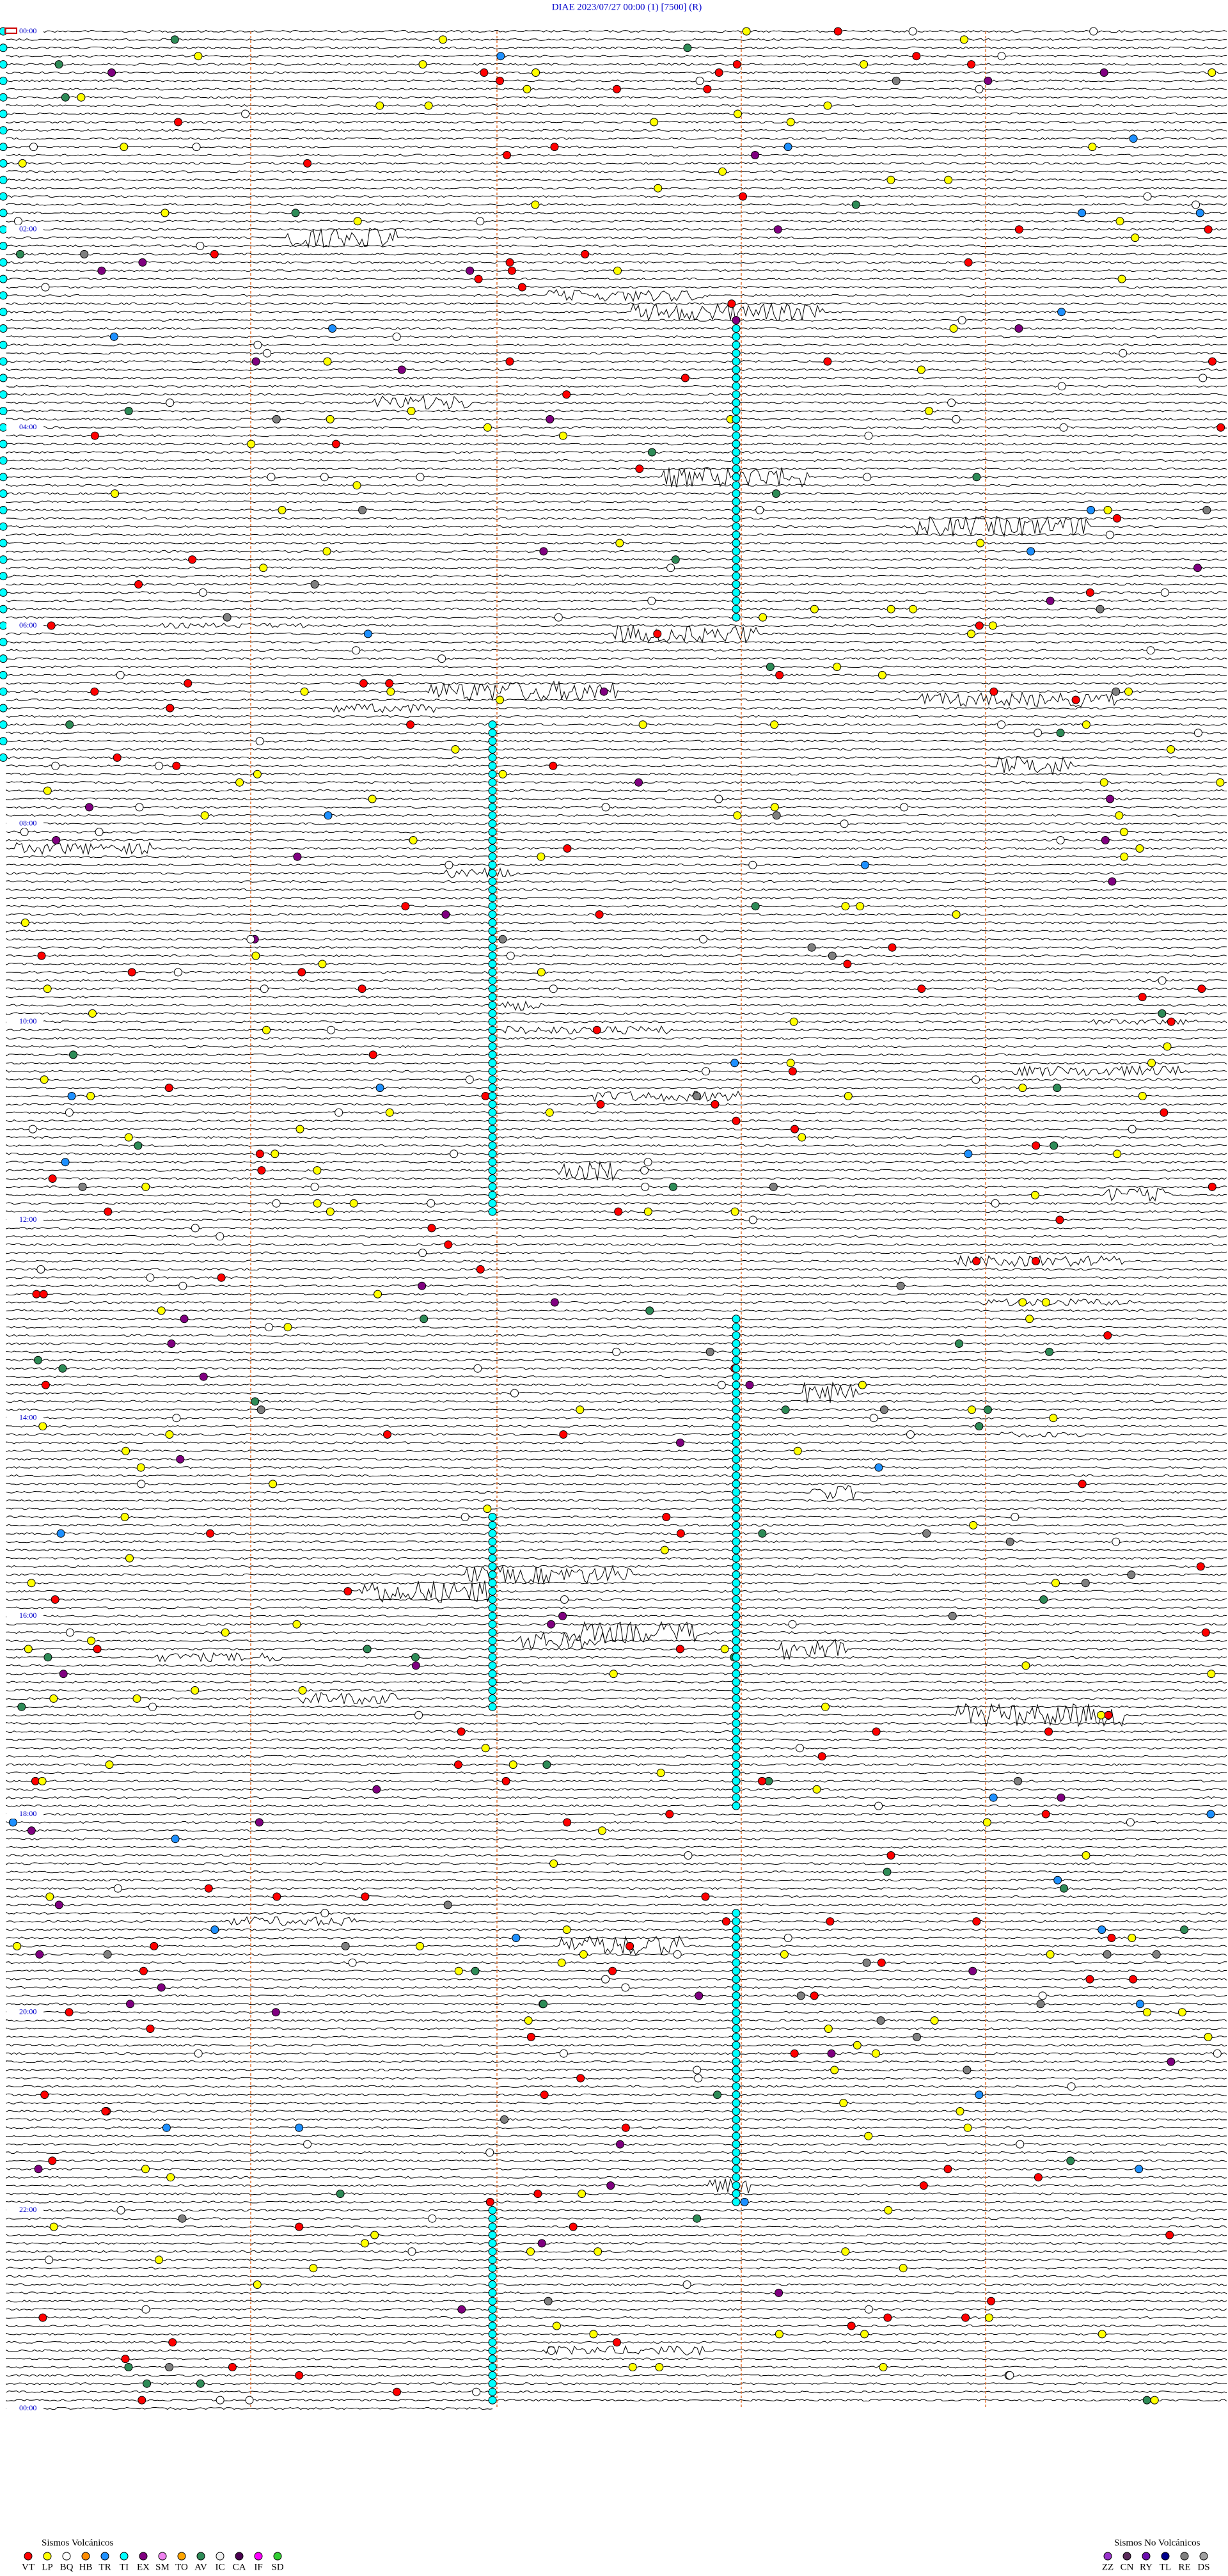 This screenshot has width=1228, height=2576. I want to click on title: DIAE 2023/07/27 00:00 (1) [7500] (R), so click(627, 7).